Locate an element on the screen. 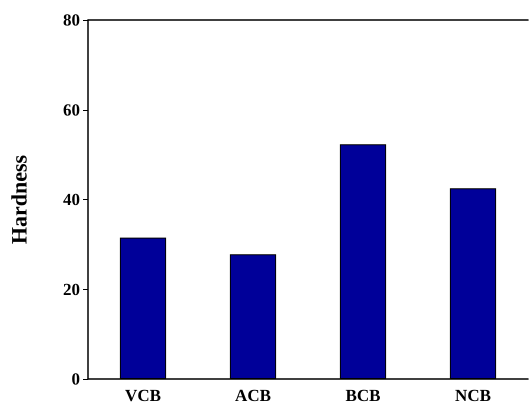 The width and height of the screenshot is (530, 414). x-tick-label: VCB is located at coordinates (143, 395).